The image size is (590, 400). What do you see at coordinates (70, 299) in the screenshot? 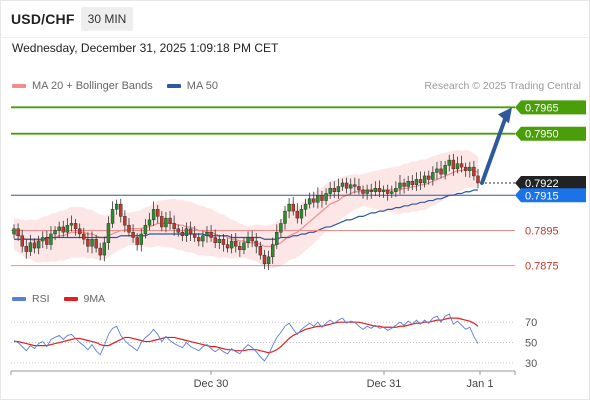
I see `legend-swatch-9ma` at bounding box center [70, 299].